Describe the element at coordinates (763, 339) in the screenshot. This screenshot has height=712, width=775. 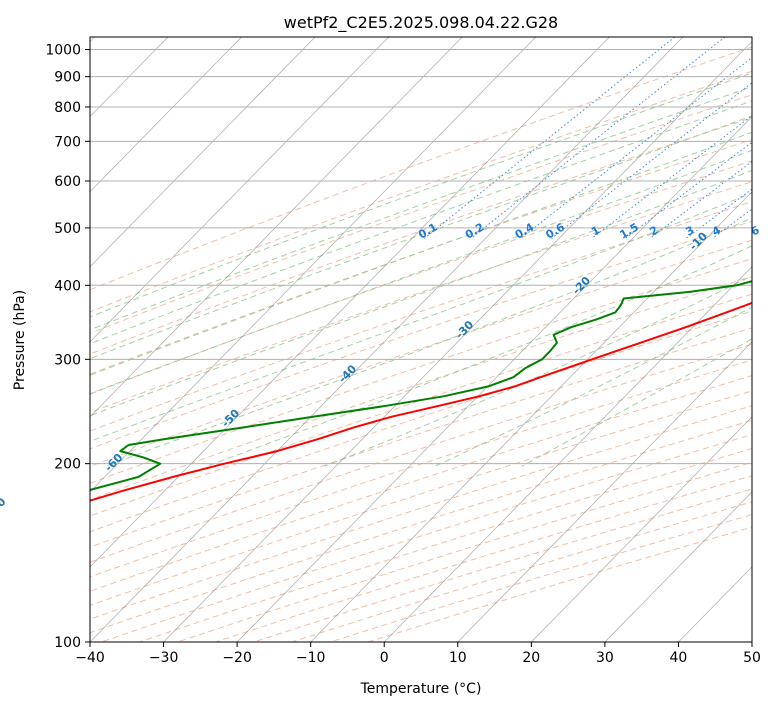
I see `isotherm-line` at that location.